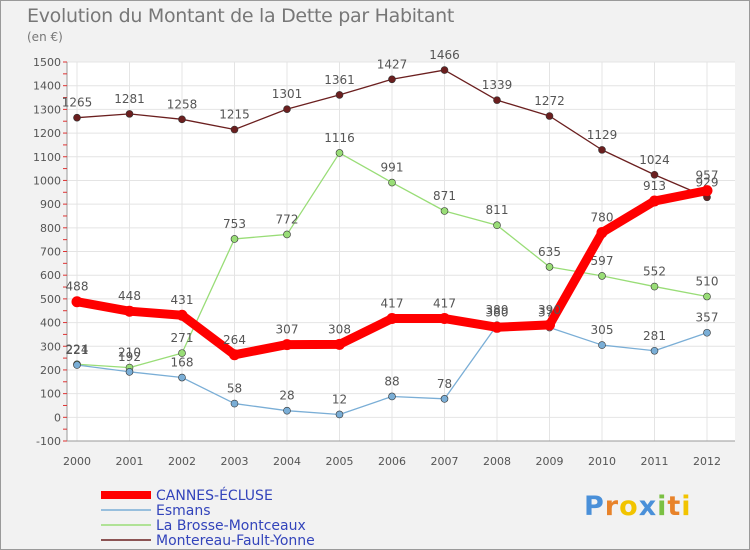 Image resolution: width=750 pixels, height=550 pixels. I want to click on logo-letter: P, so click(594, 506).